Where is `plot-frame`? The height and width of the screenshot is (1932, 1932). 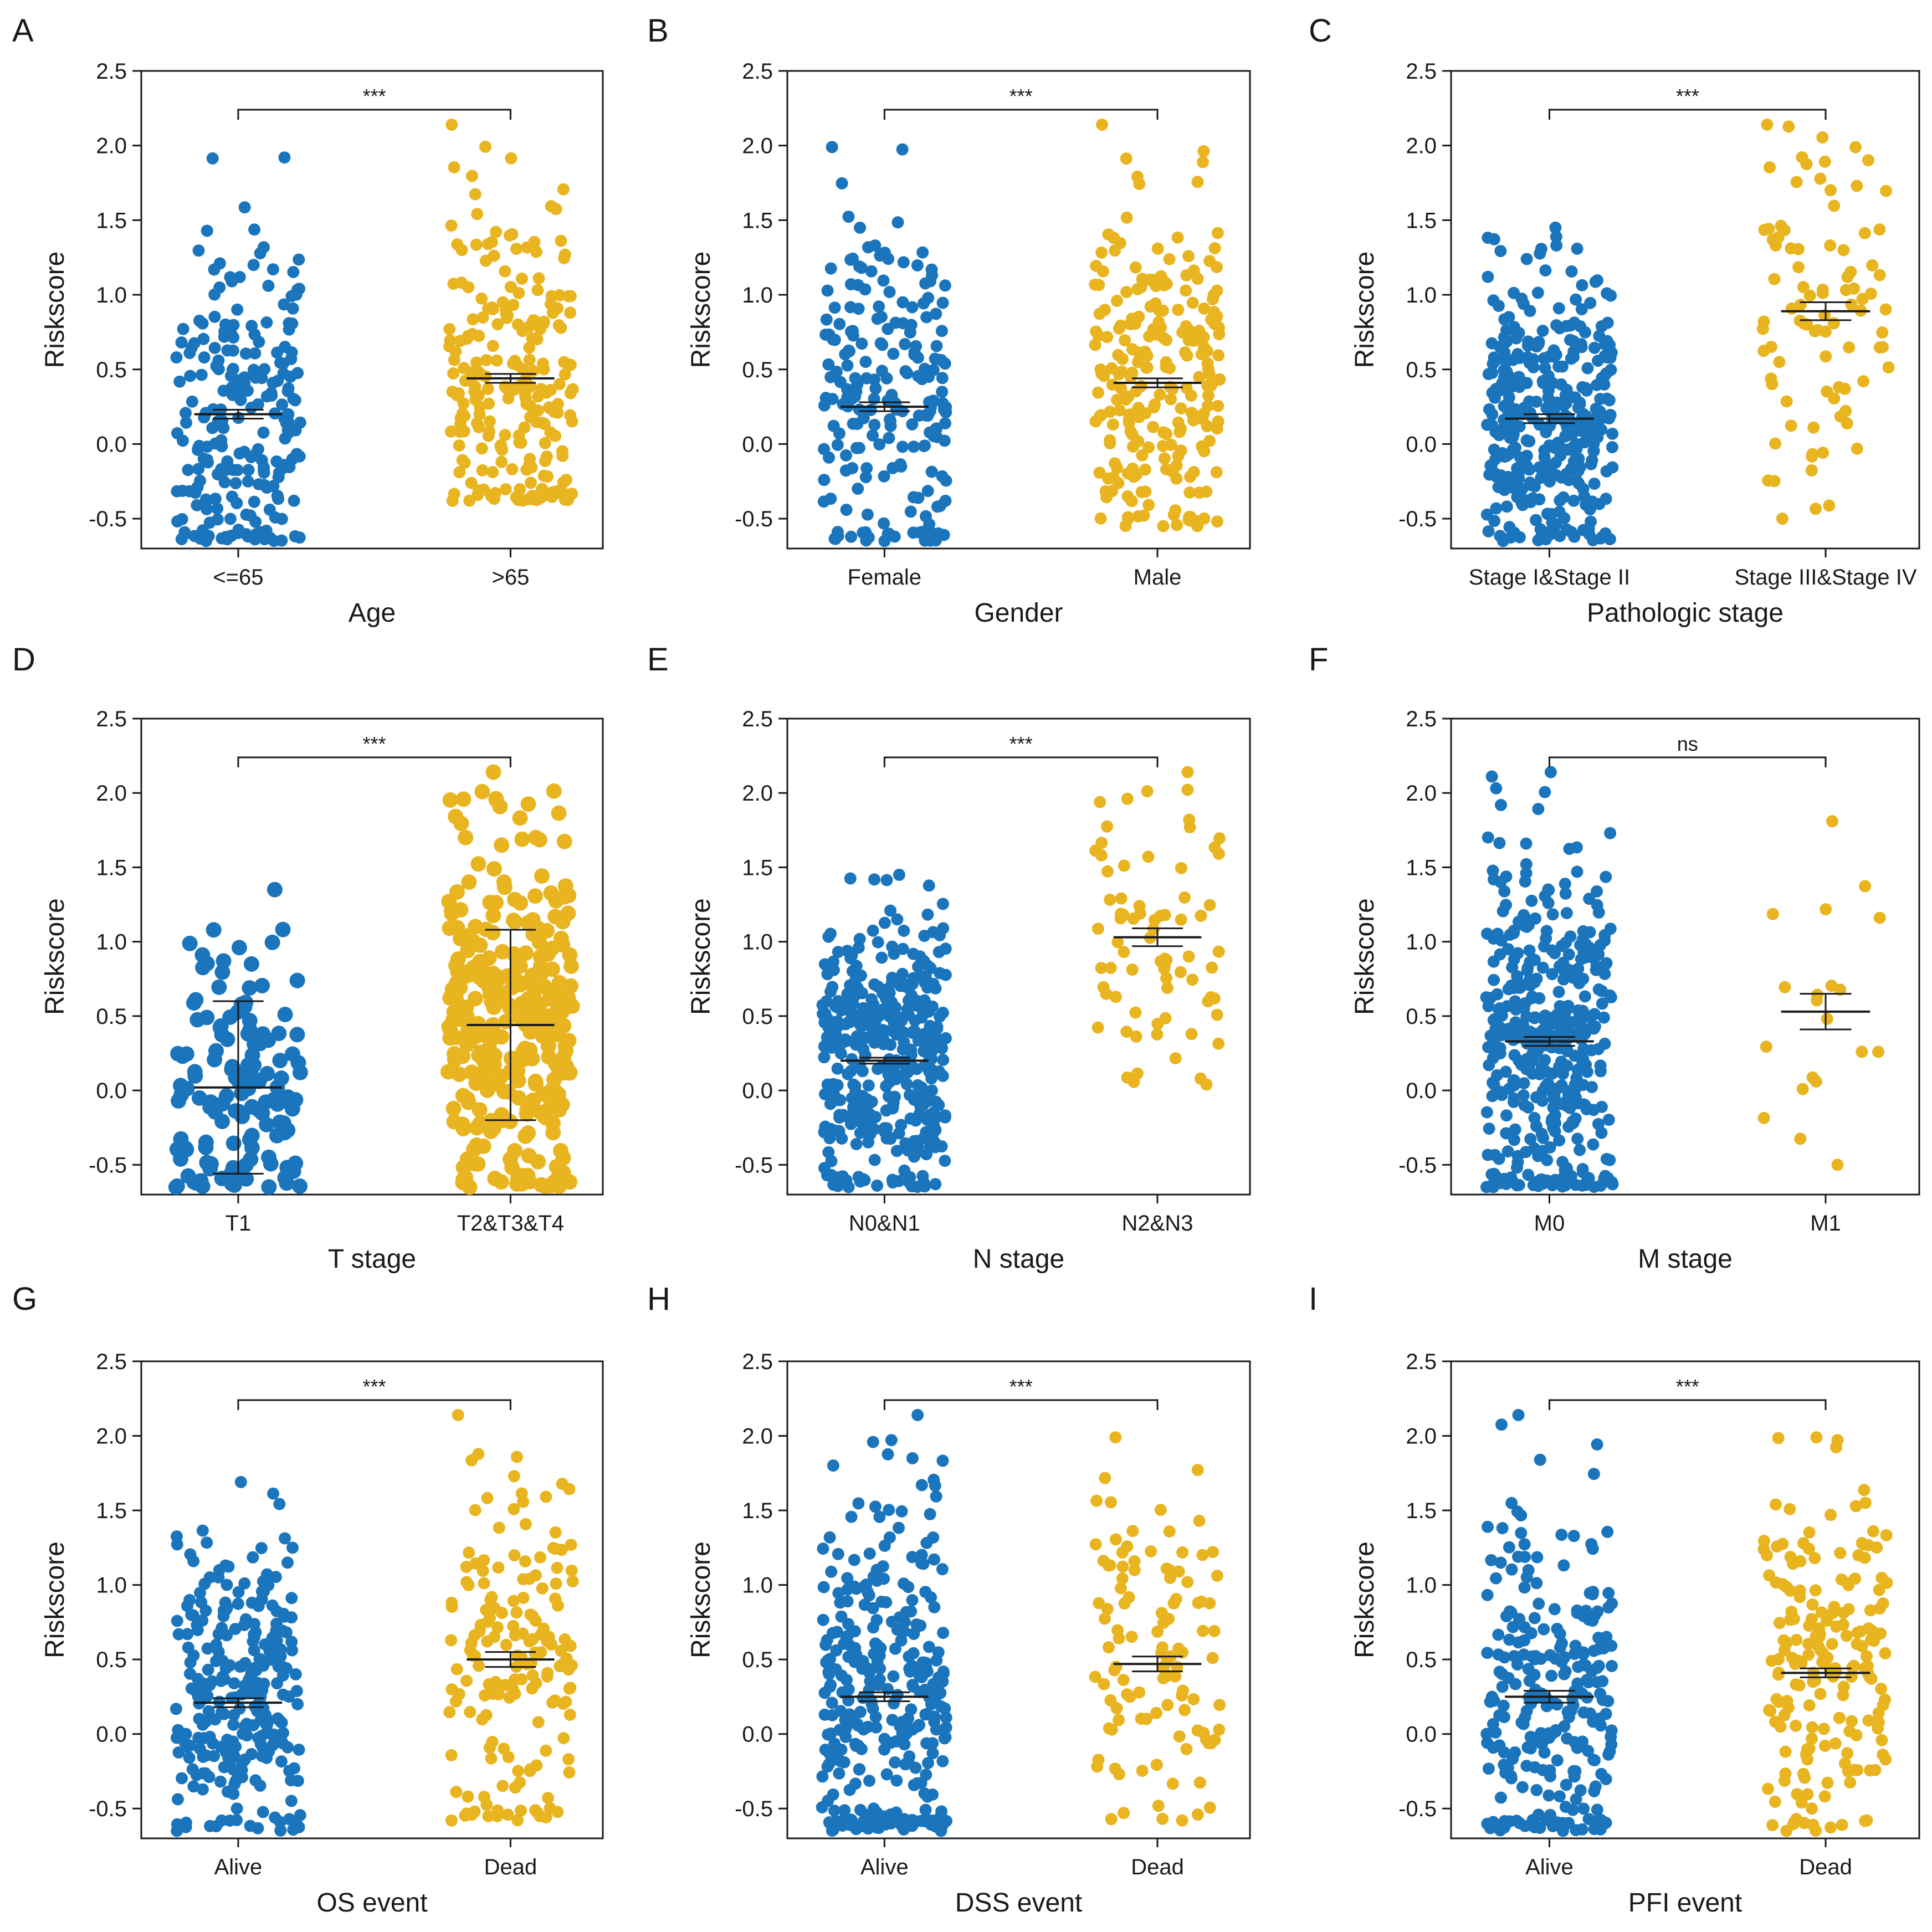 plot-frame is located at coordinates (1018, 957).